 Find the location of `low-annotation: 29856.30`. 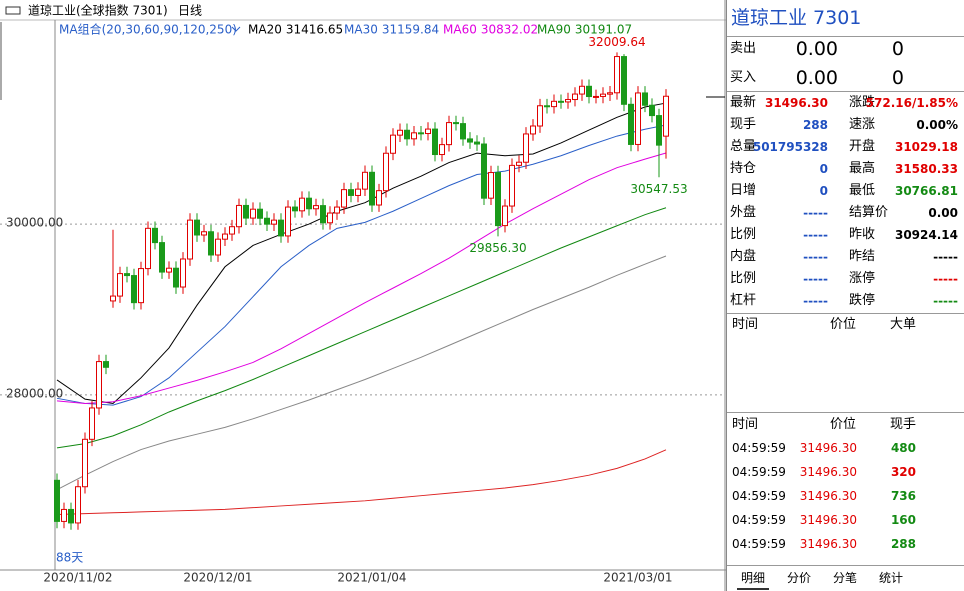

low-annotation: 29856.30 is located at coordinates (497, 248).